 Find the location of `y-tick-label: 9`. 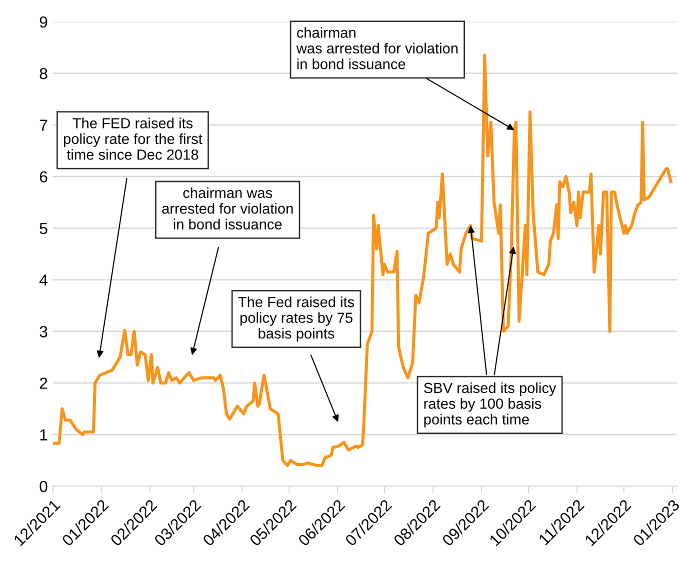

y-tick-label: 9 is located at coordinates (44, 22).